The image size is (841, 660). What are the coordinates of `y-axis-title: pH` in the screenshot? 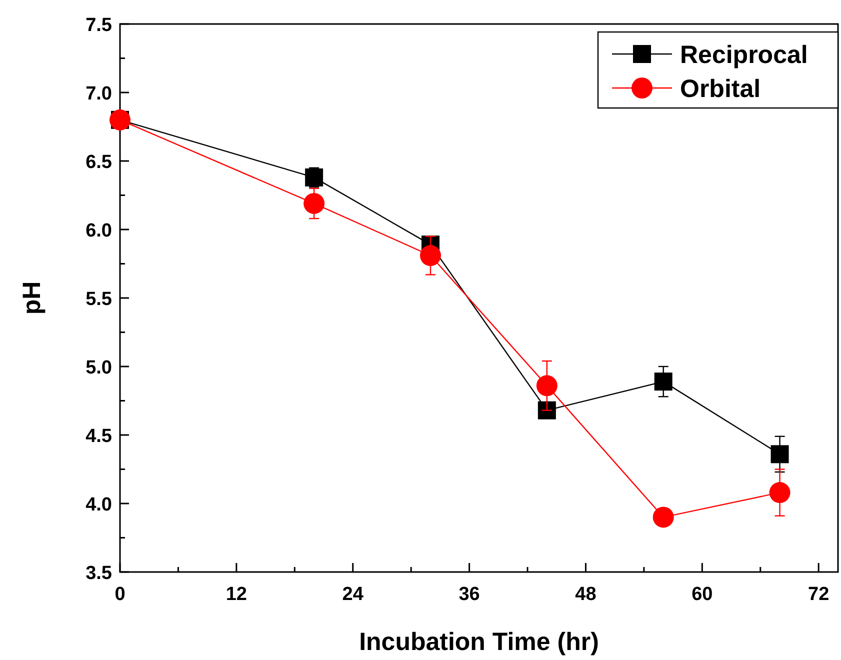 It's located at (32, 298).